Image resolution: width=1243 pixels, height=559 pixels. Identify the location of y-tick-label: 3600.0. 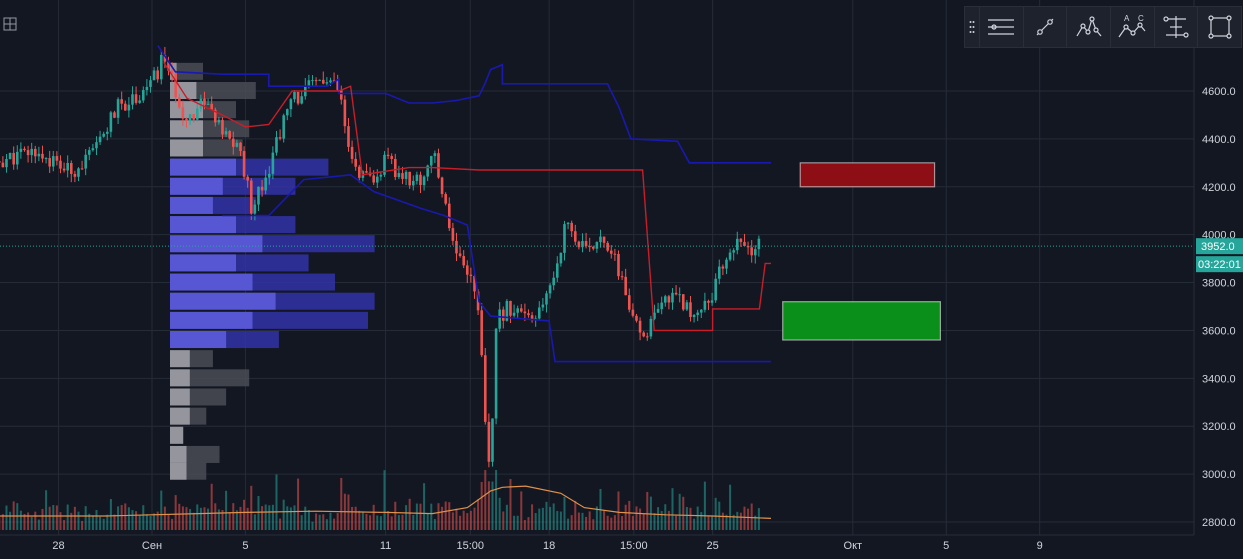
(1219, 331).